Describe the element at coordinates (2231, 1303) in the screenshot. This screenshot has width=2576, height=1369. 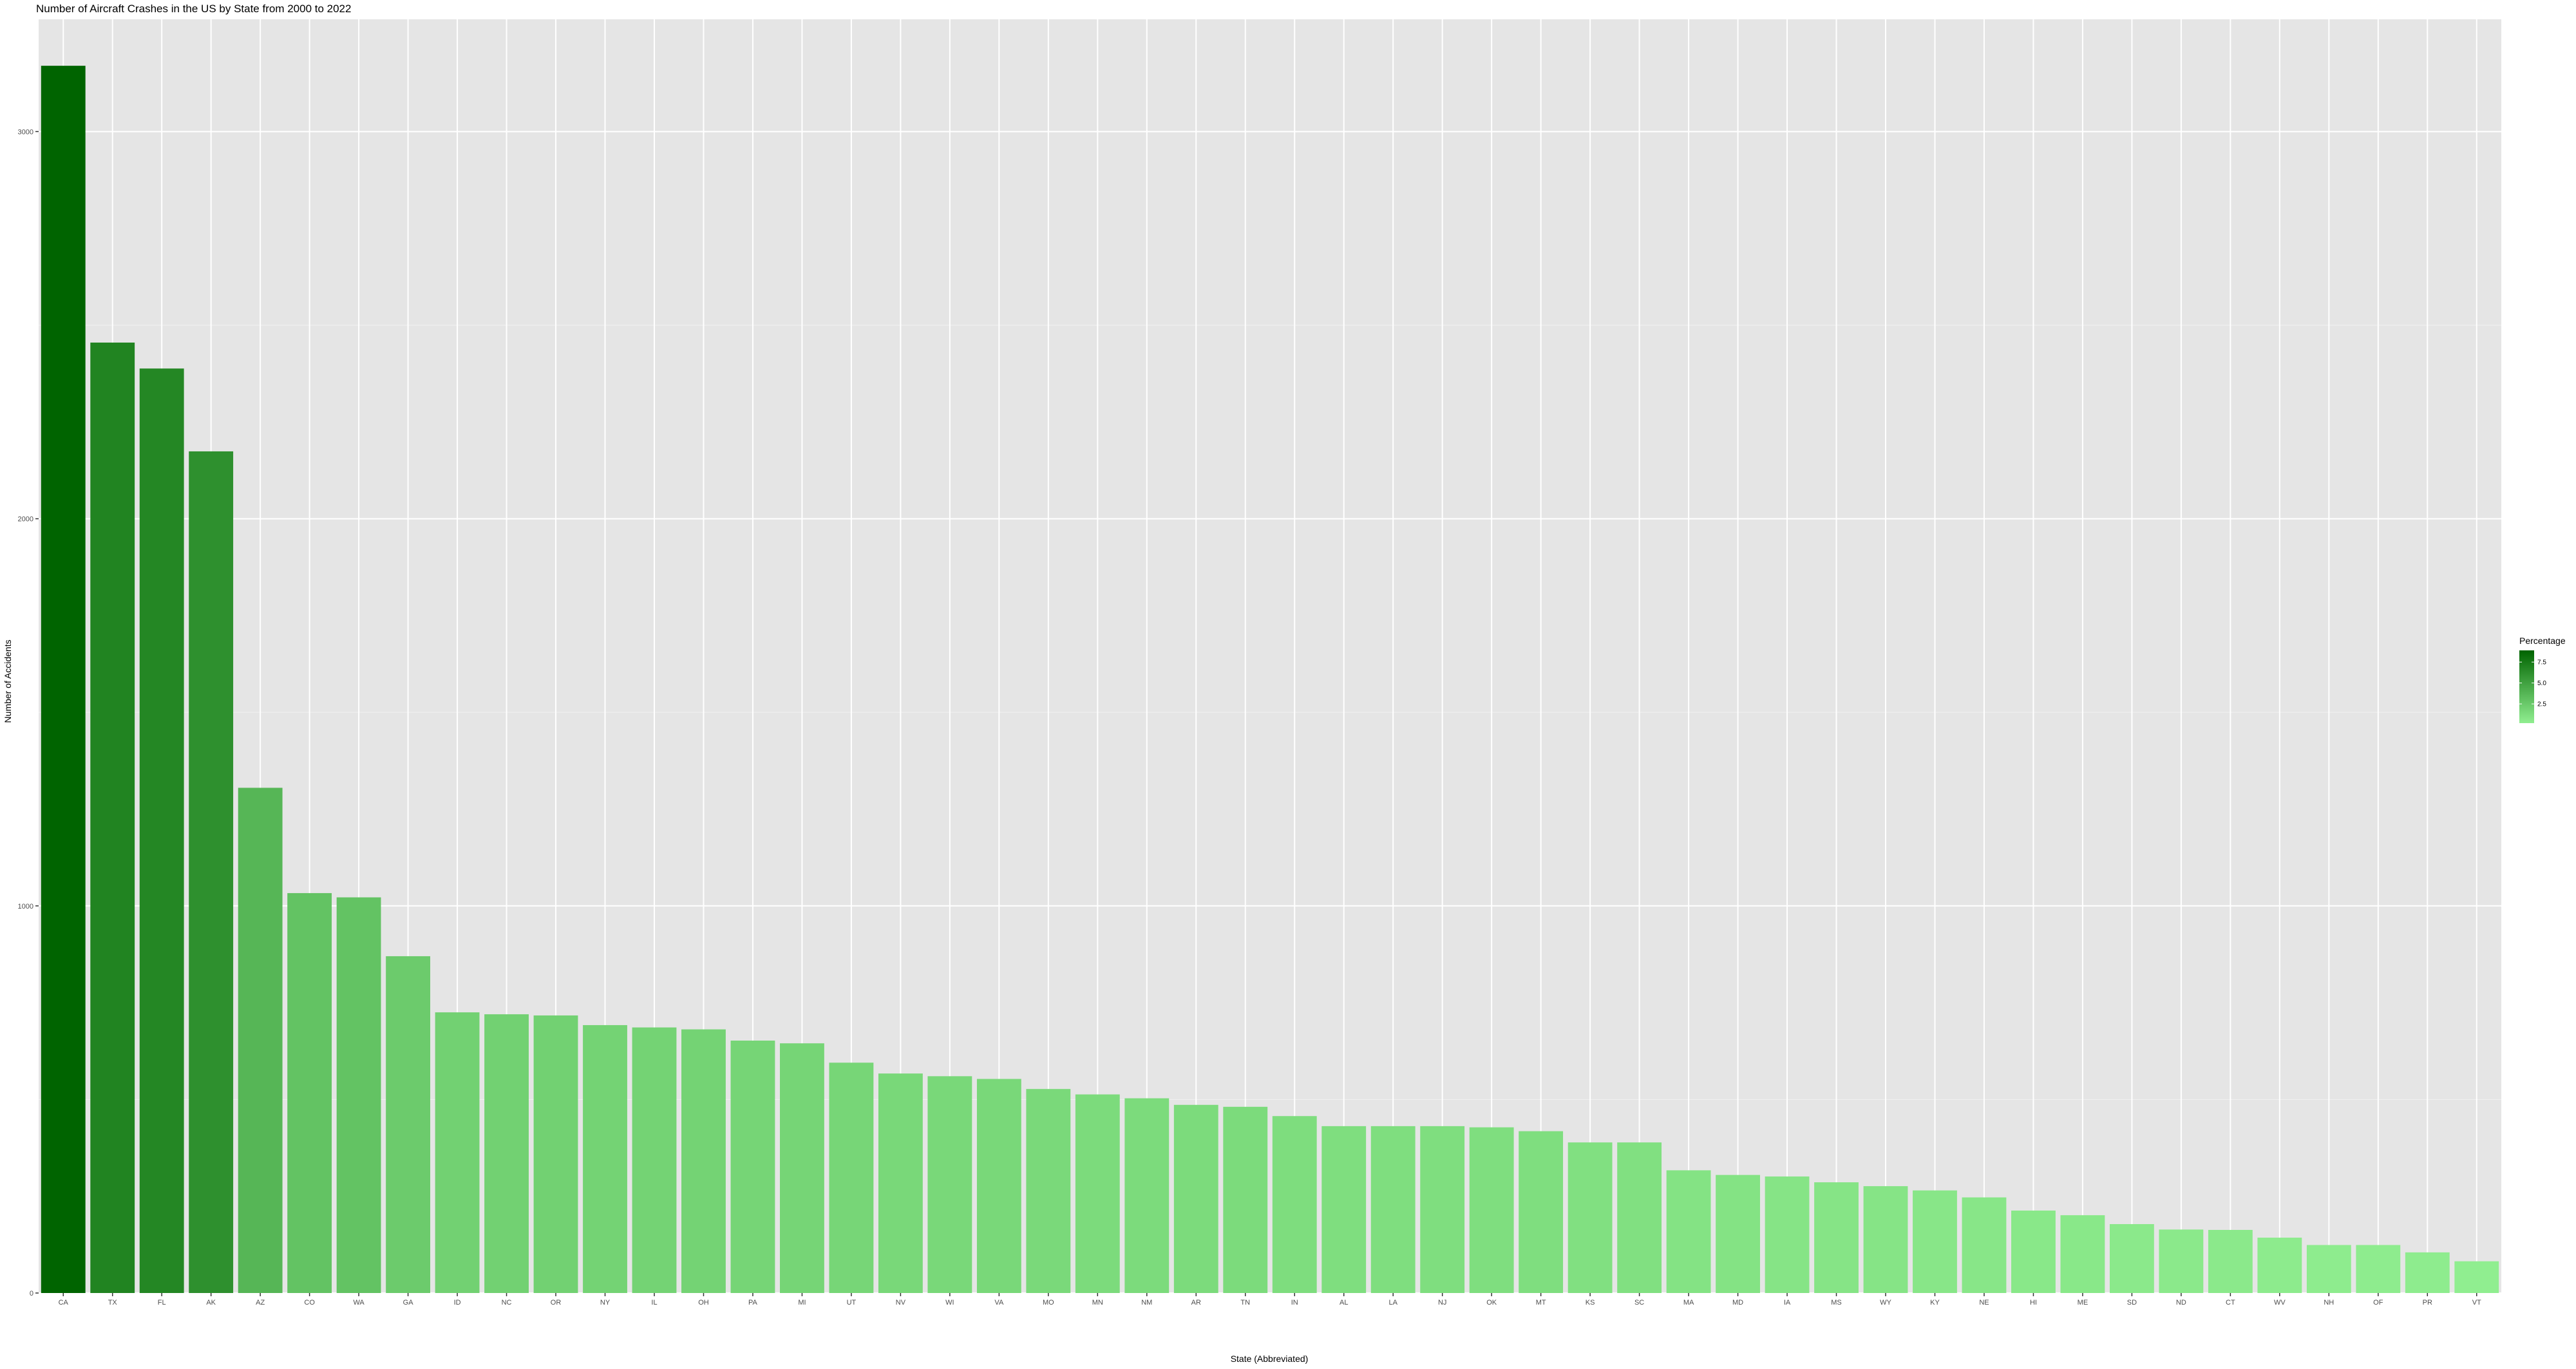
I see `x-tick-label-ct: CT` at that location.